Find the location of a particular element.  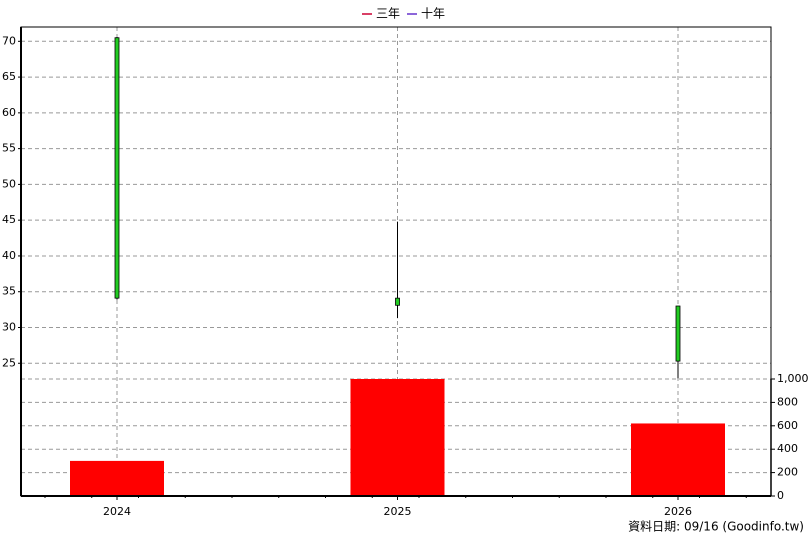

y2-tick-label: 0 is located at coordinates (780, 495).